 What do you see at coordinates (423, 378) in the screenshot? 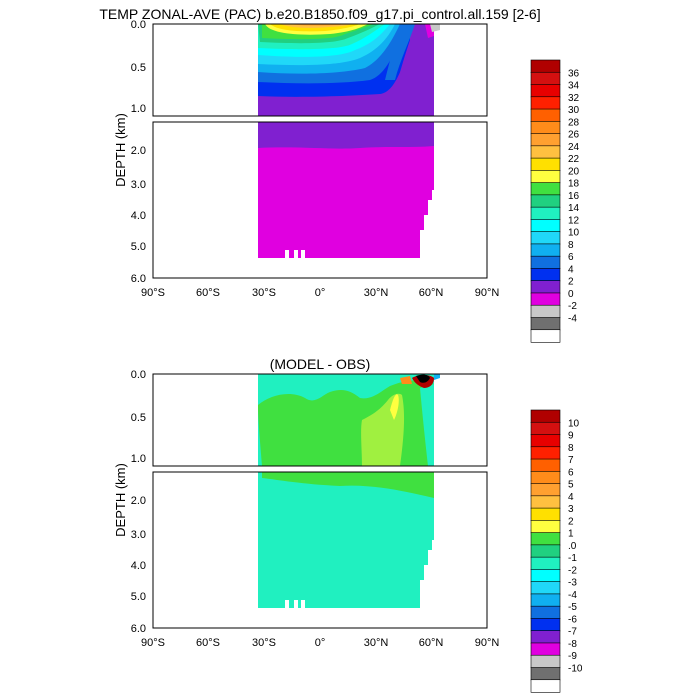
I see `p2-surface-black` at bounding box center [423, 378].